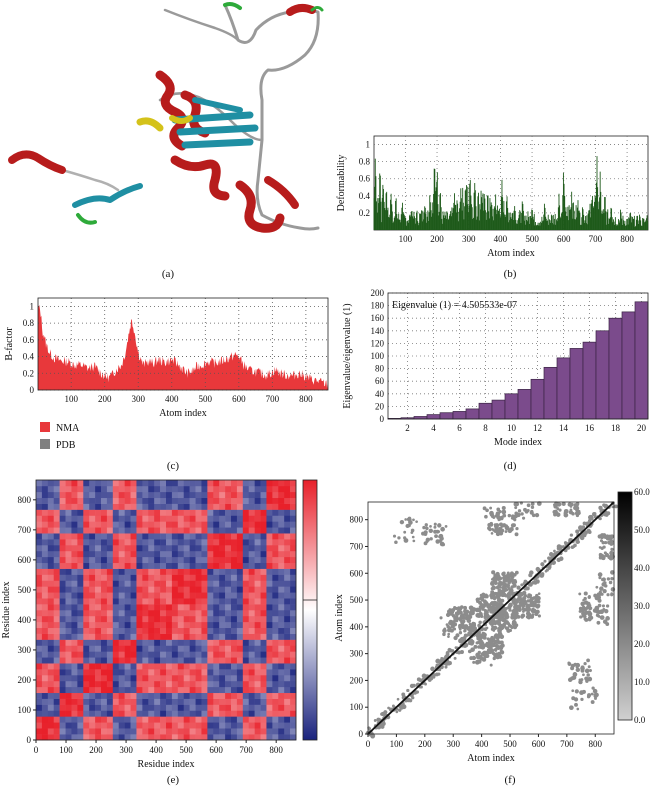 The height and width of the screenshot is (790, 654). What do you see at coordinates (246, 750) in the screenshot?
I see `x-tick-label: 700` at bounding box center [246, 750].